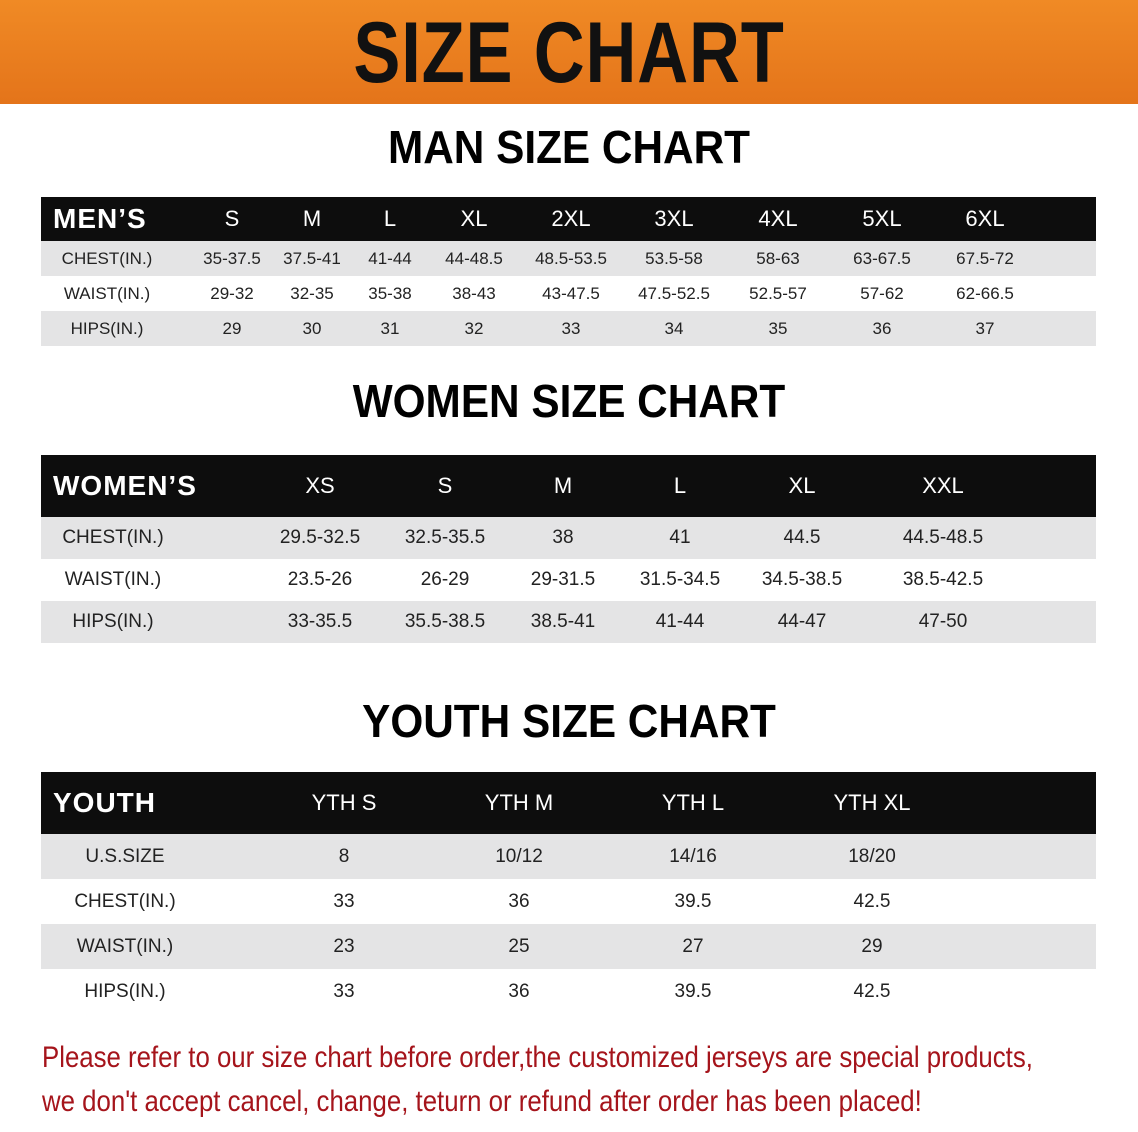 The width and height of the screenshot is (1138, 1132). I want to click on table-row: HIPS(IN.) 33 36 39.5 42.5, so click(568, 991).